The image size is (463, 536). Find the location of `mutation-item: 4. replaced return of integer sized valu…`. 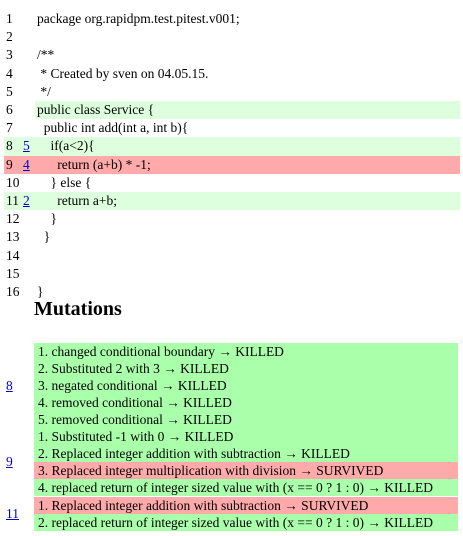

mutation-item: 4. replaced return of integer sized valu… is located at coordinates (246, 487).